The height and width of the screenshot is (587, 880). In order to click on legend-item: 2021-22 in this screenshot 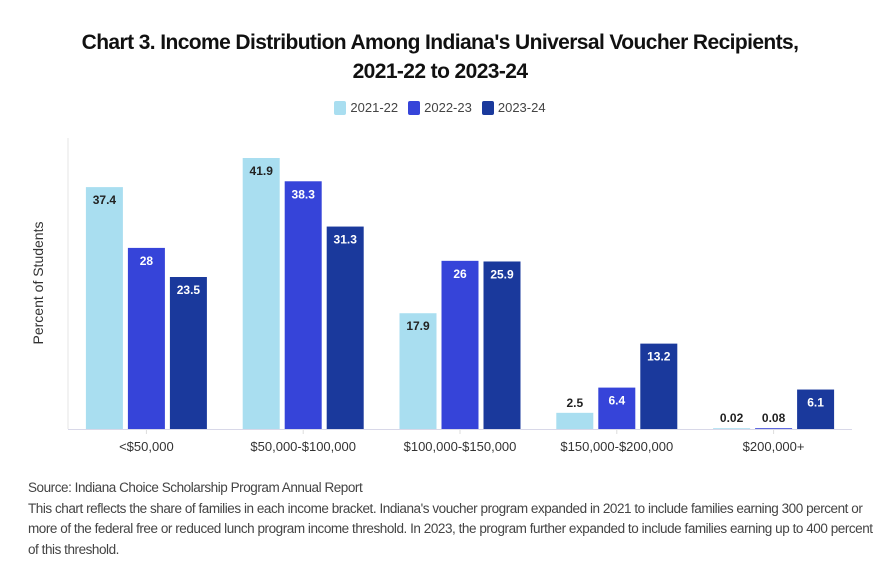, I will do `click(366, 107)`.